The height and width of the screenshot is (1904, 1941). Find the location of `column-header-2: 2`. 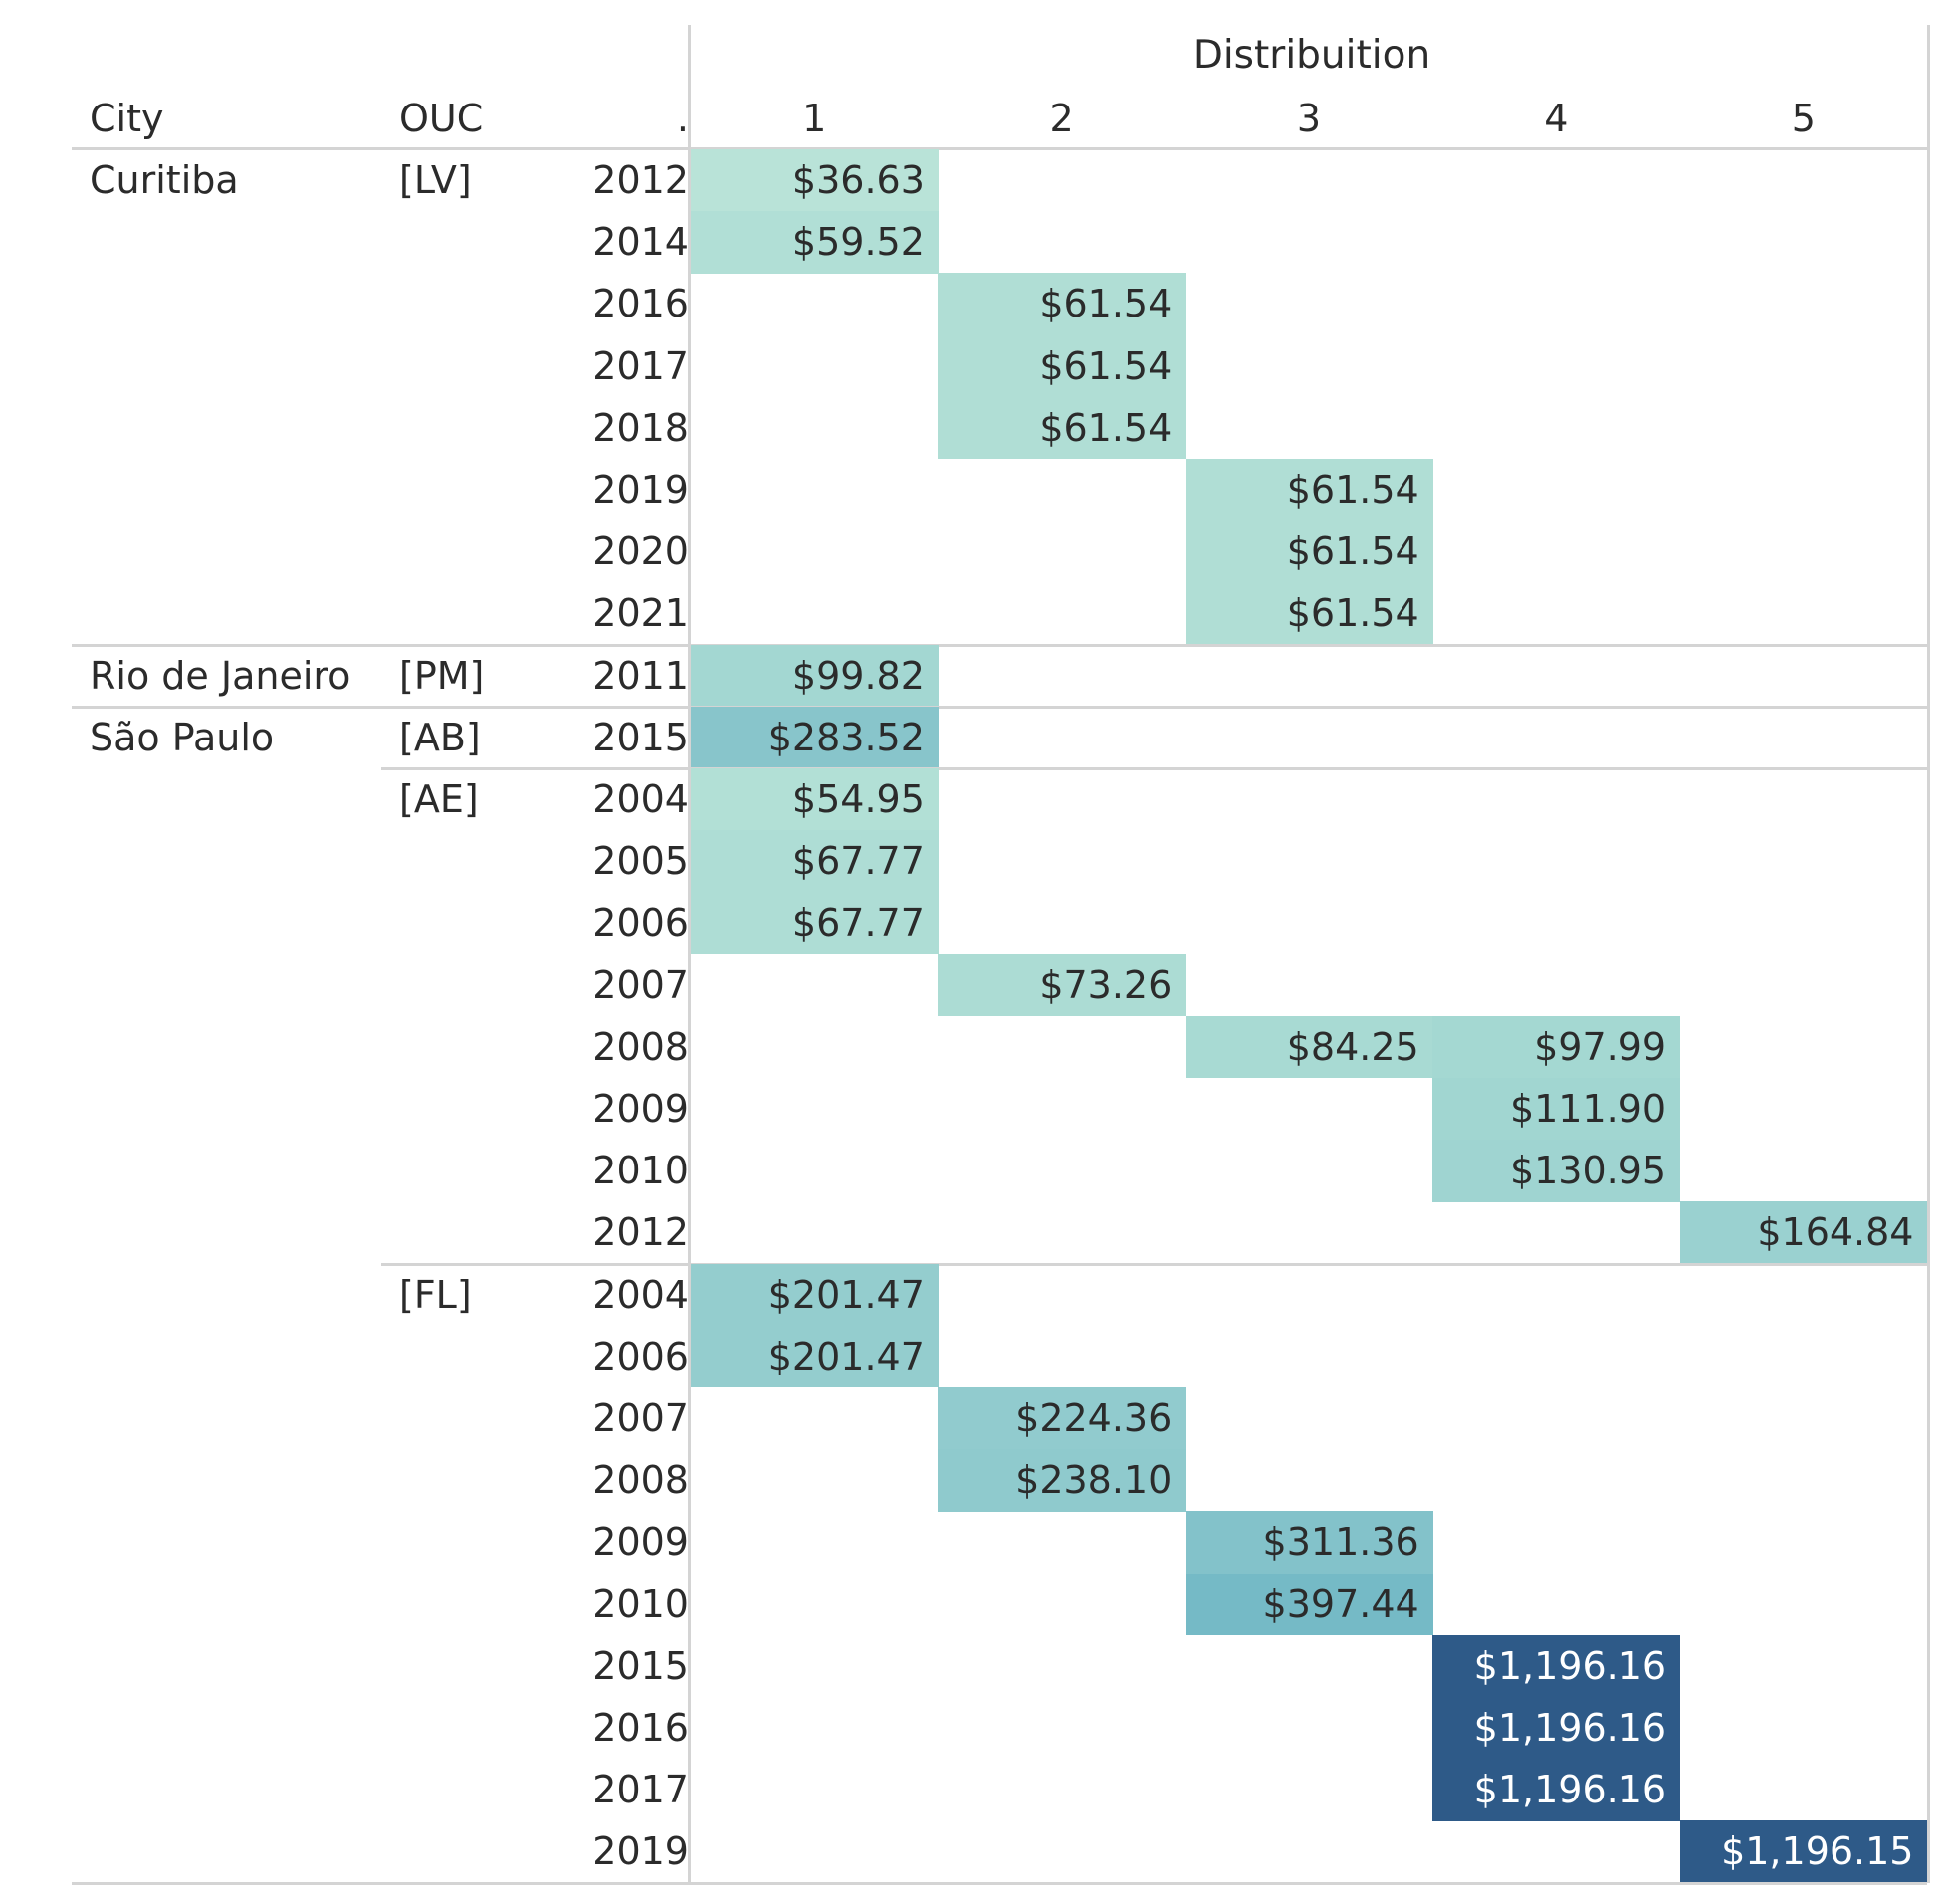

column-header-2: 2 is located at coordinates (1061, 118).